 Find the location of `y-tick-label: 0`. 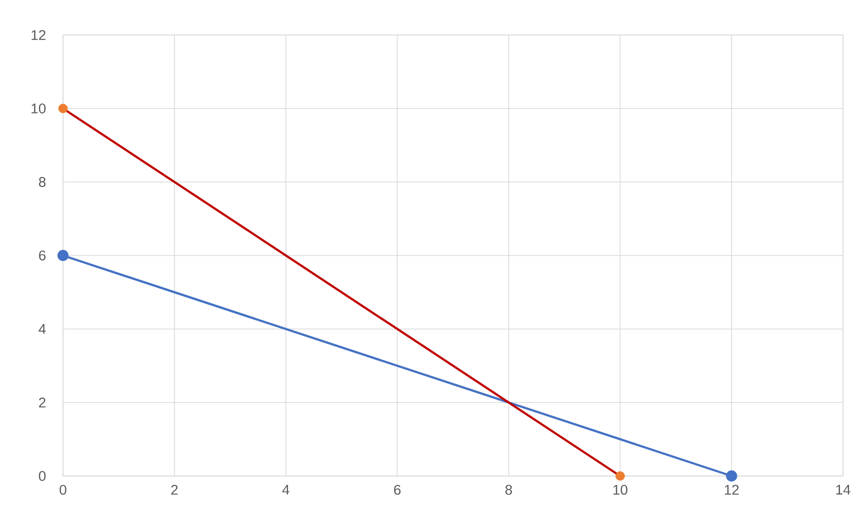

y-tick-label: 0 is located at coordinates (42, 476).